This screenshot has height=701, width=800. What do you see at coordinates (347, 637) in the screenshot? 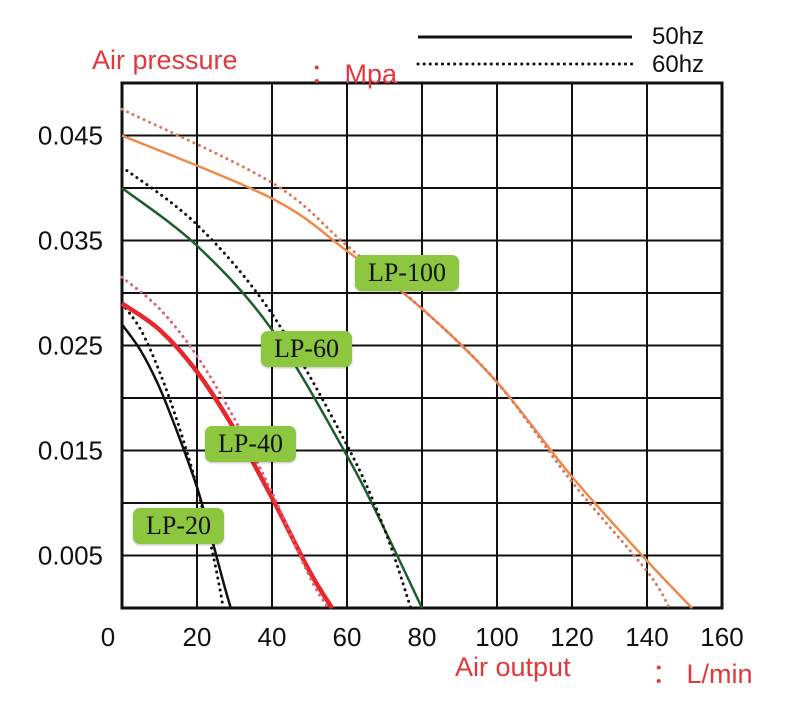
I see `x-tick-label: 60` at bounding box center [347, 637].